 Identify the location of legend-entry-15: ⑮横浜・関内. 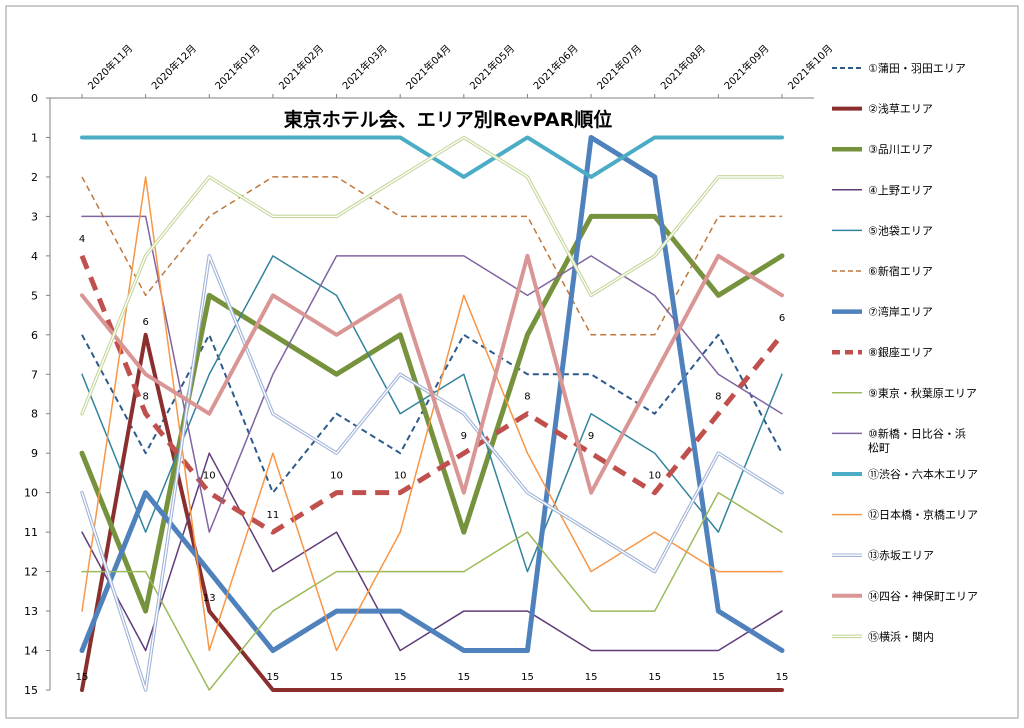
(883, 636).